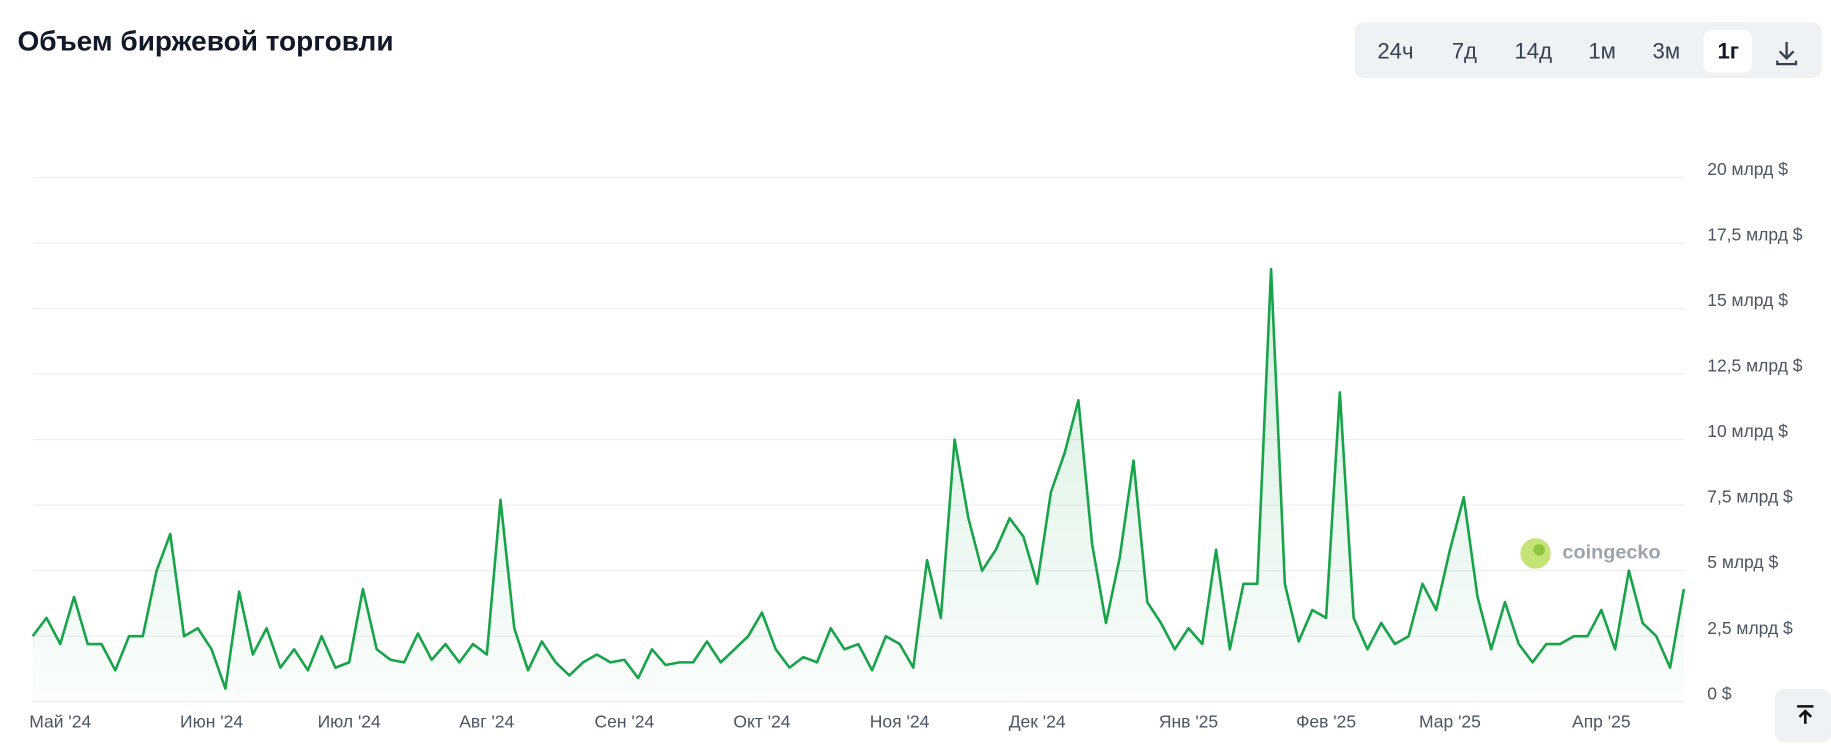 The height and width of the screenshot is (751, 1831). I want to click on y-tick-label: 15 млрд $, so click(1747, 300).